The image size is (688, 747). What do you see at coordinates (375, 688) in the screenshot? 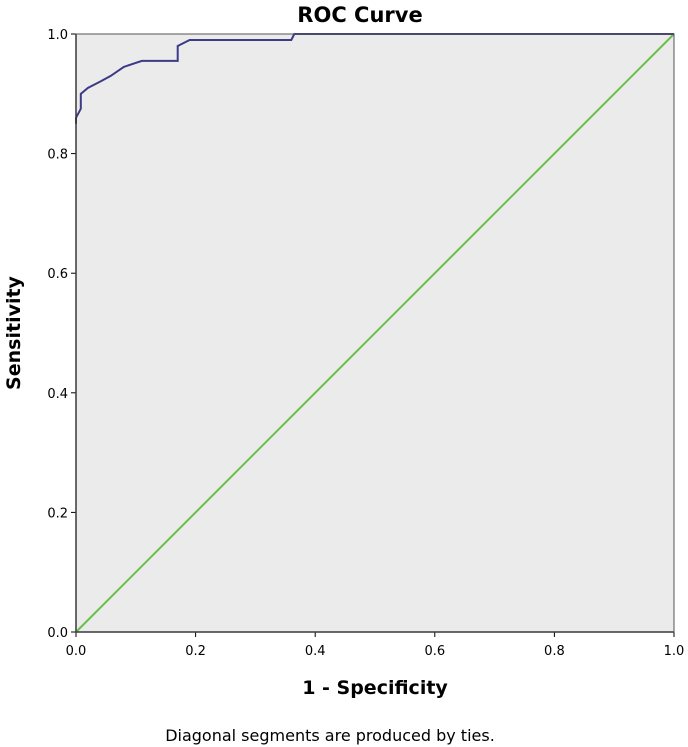
I see `x-axis-label: 1 - Specificity` at bounding box center [375, 688].